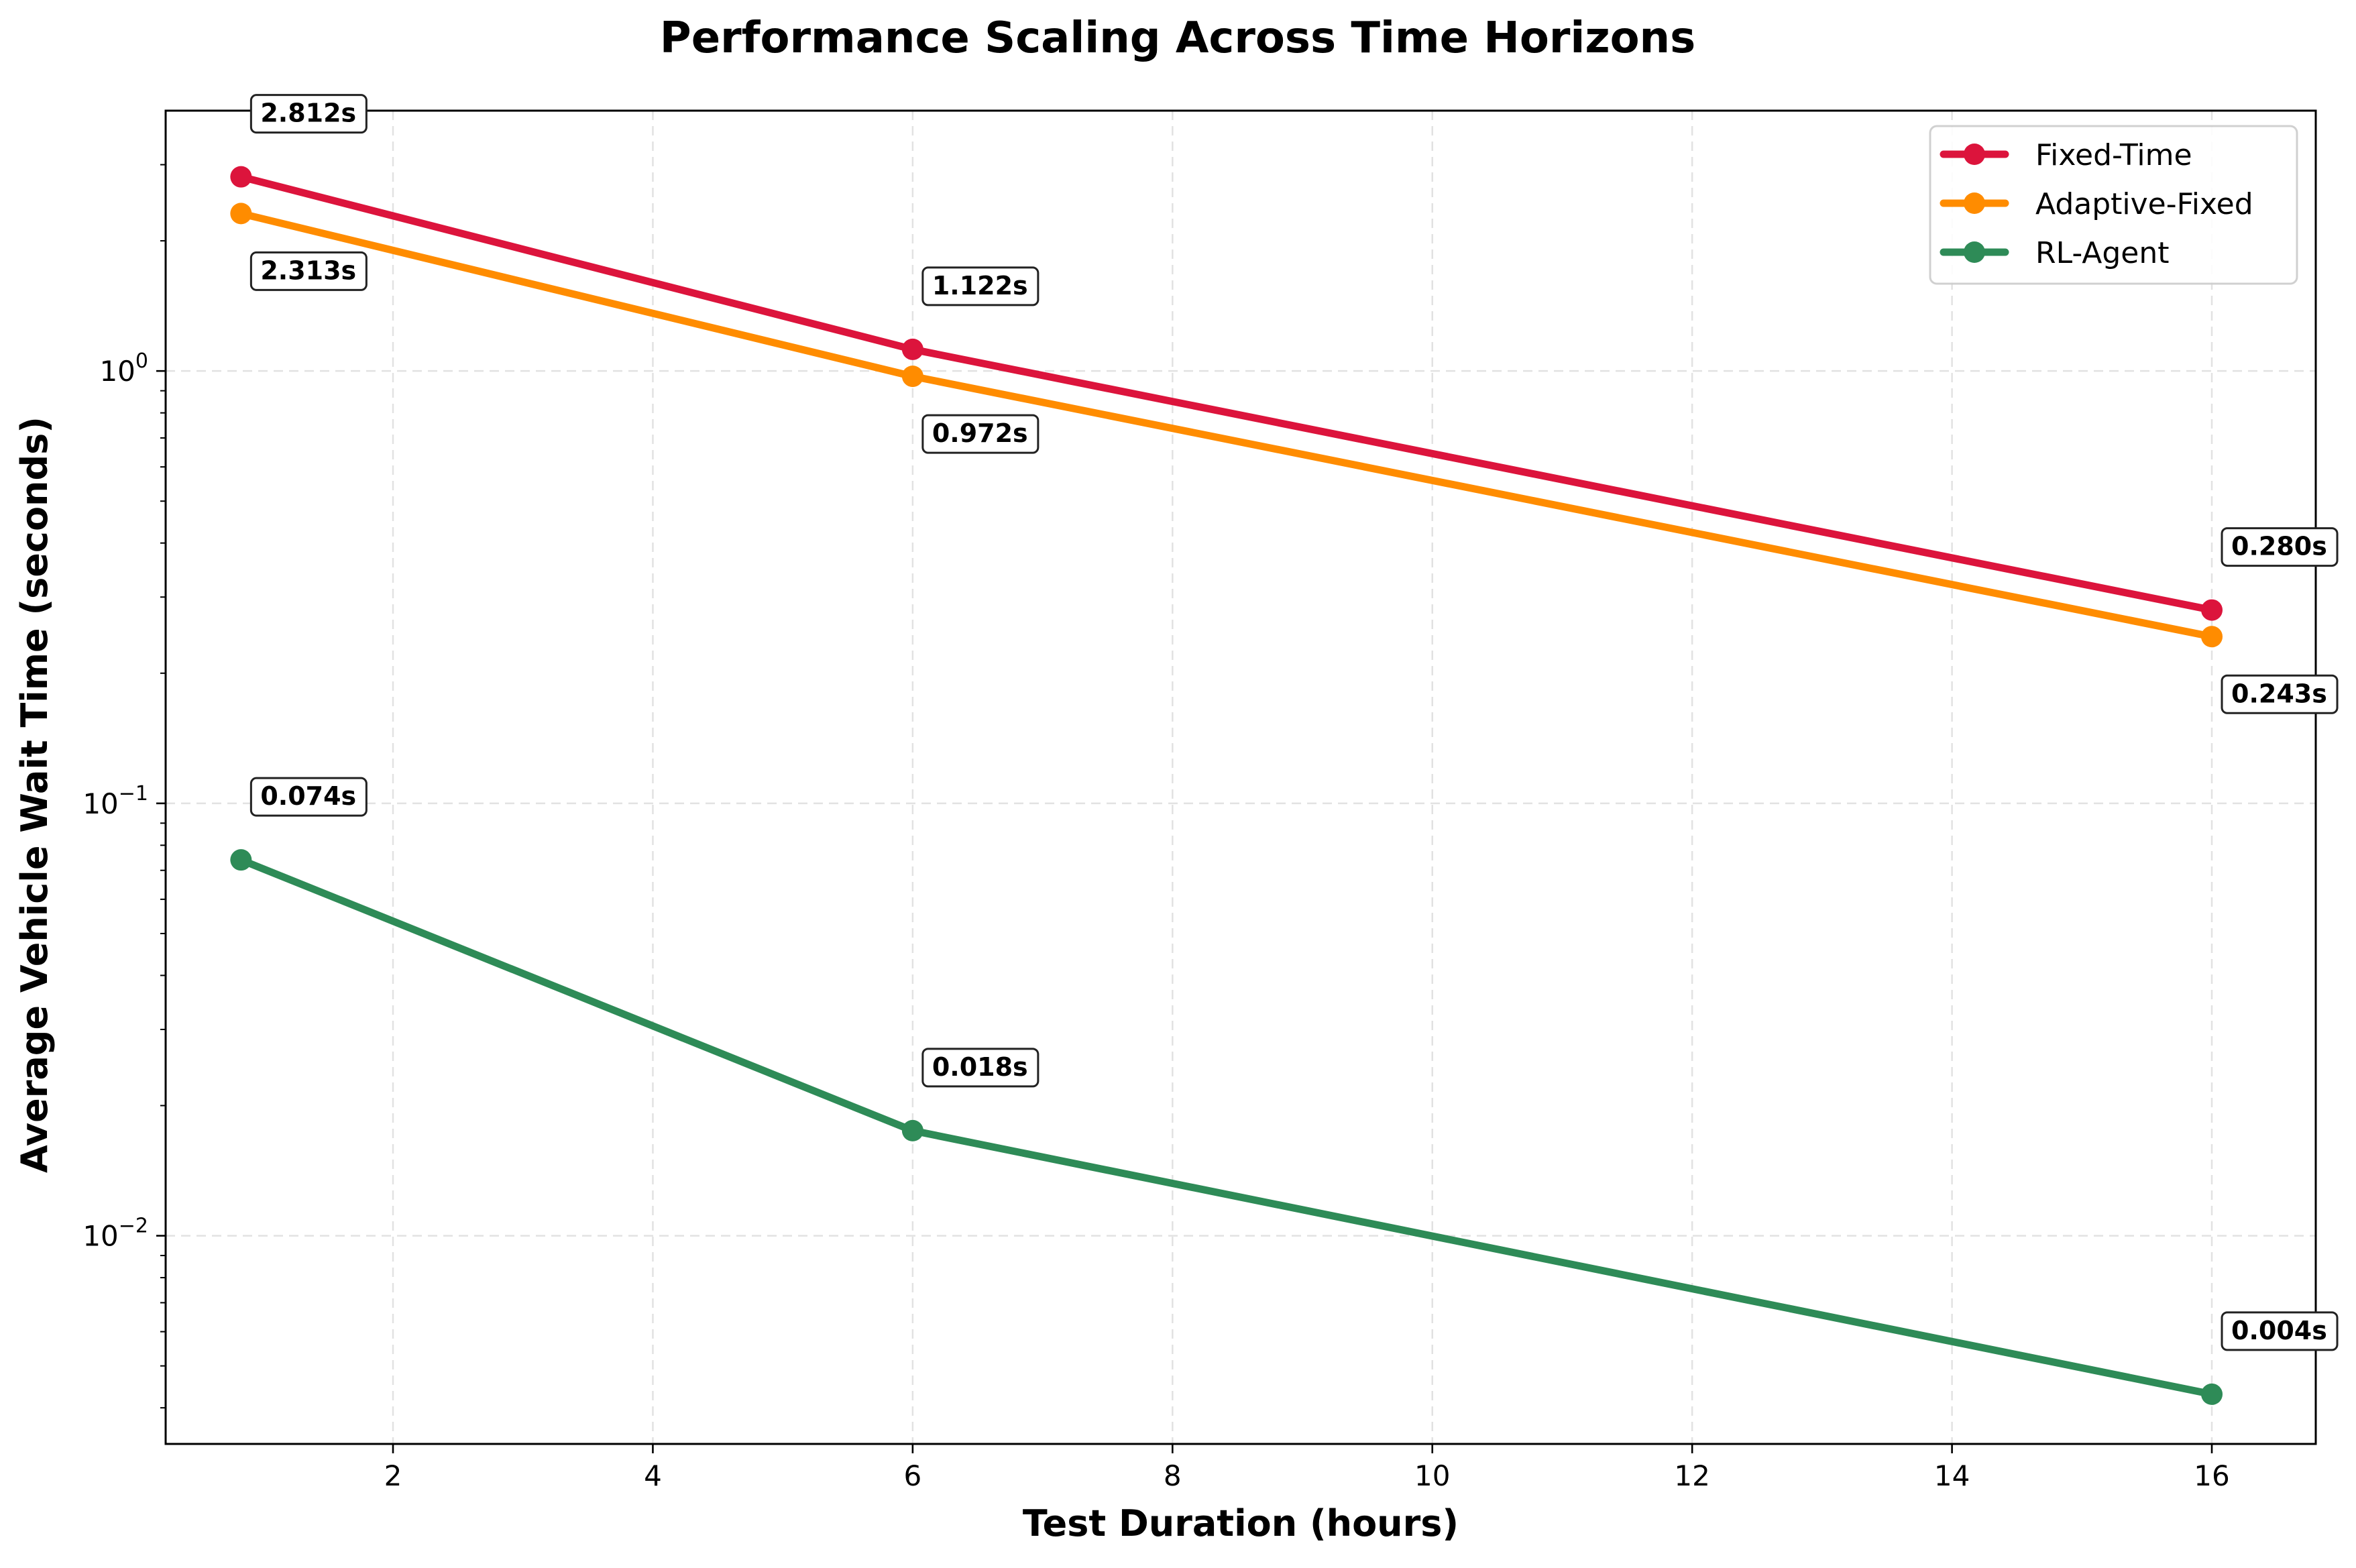 This screenshot has width=2356, height=1568. I want to click on legend-item-adaptive-fixed: Adaptive-Fixed, so click(2096, 204).